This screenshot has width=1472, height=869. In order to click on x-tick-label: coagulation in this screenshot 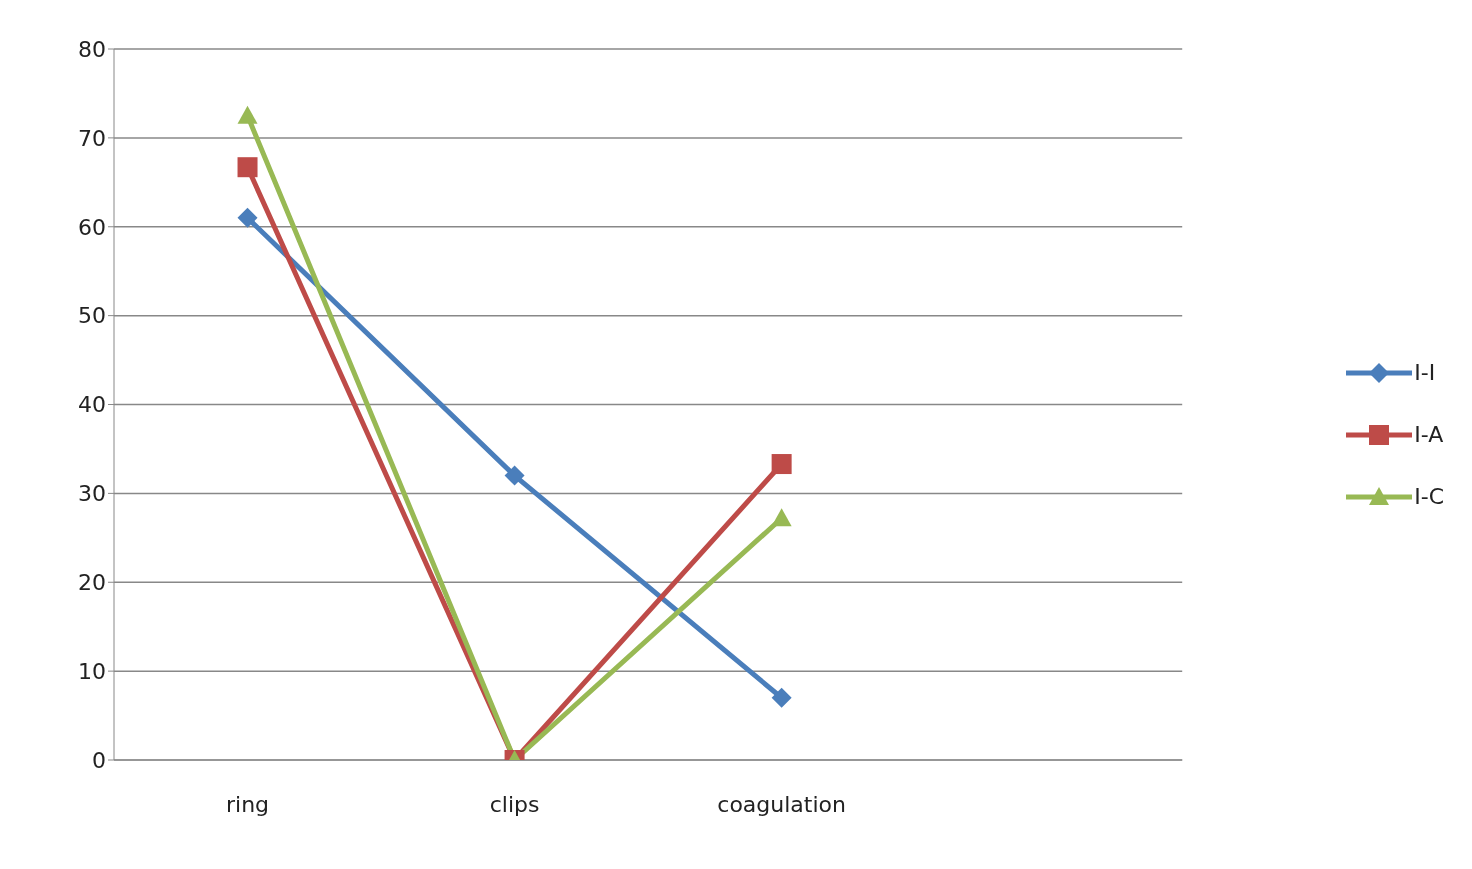, I will do `click(781, 804)`.